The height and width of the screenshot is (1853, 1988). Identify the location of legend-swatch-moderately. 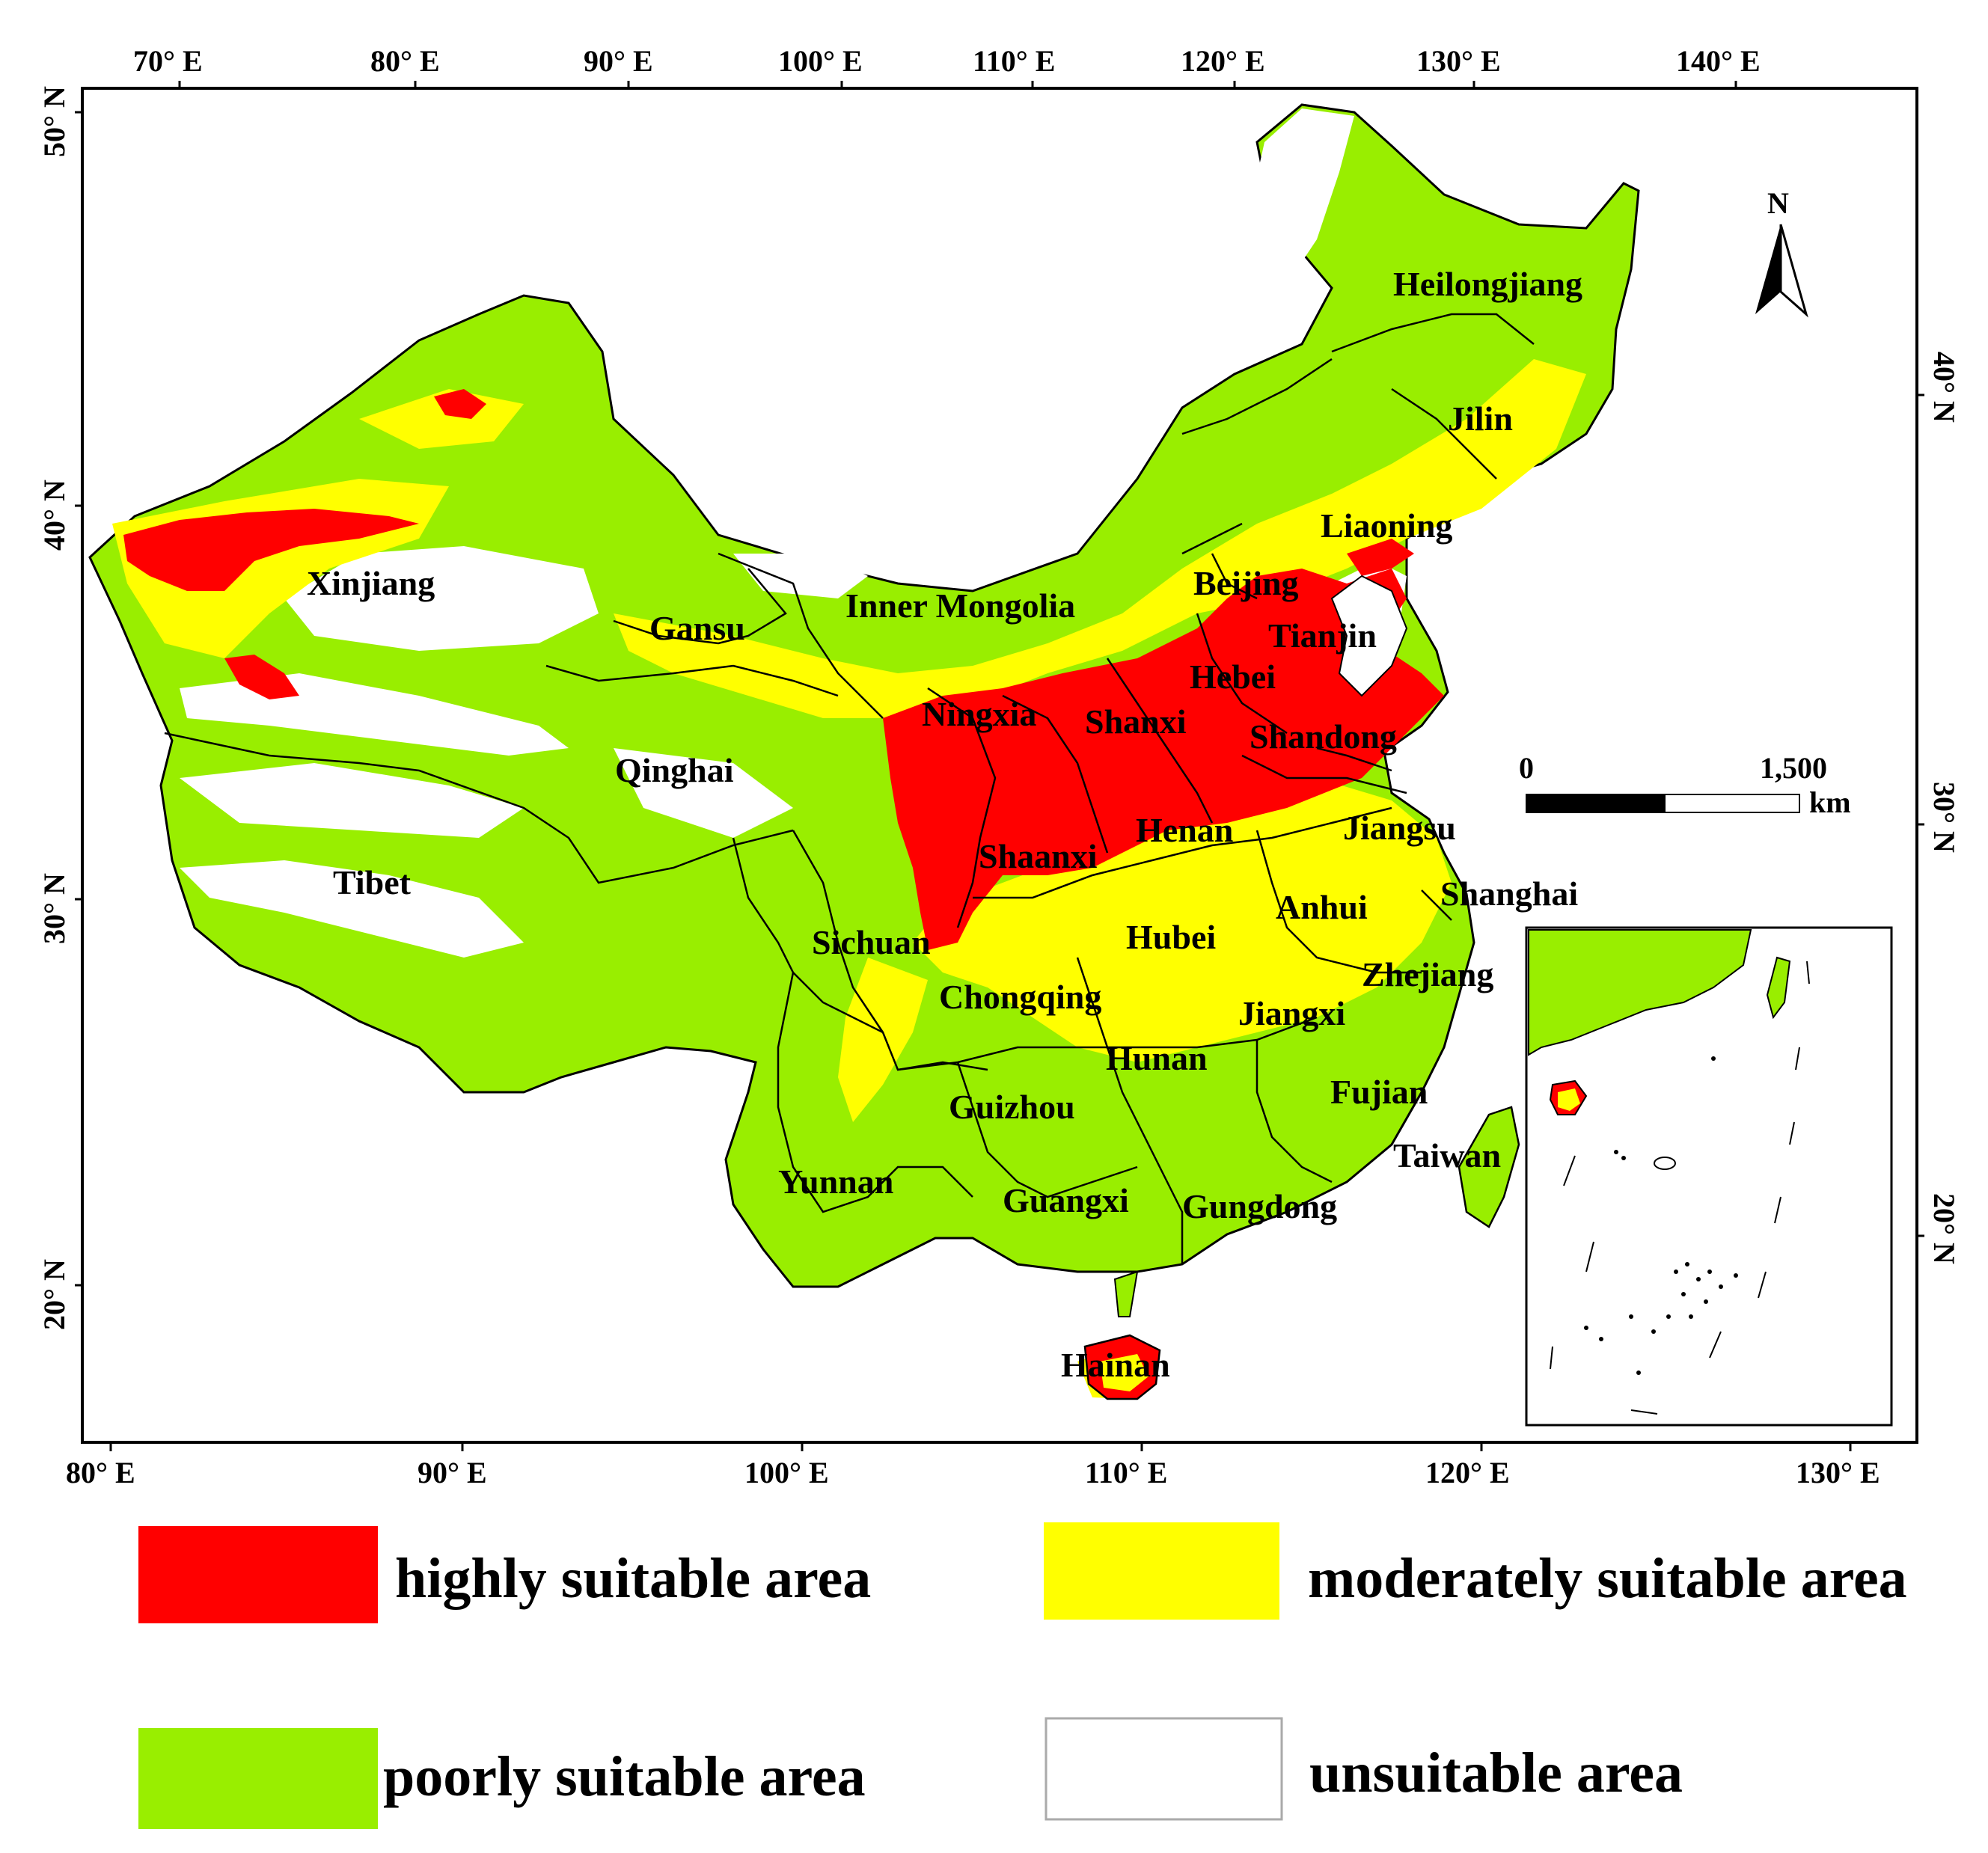
(1161, 1571).